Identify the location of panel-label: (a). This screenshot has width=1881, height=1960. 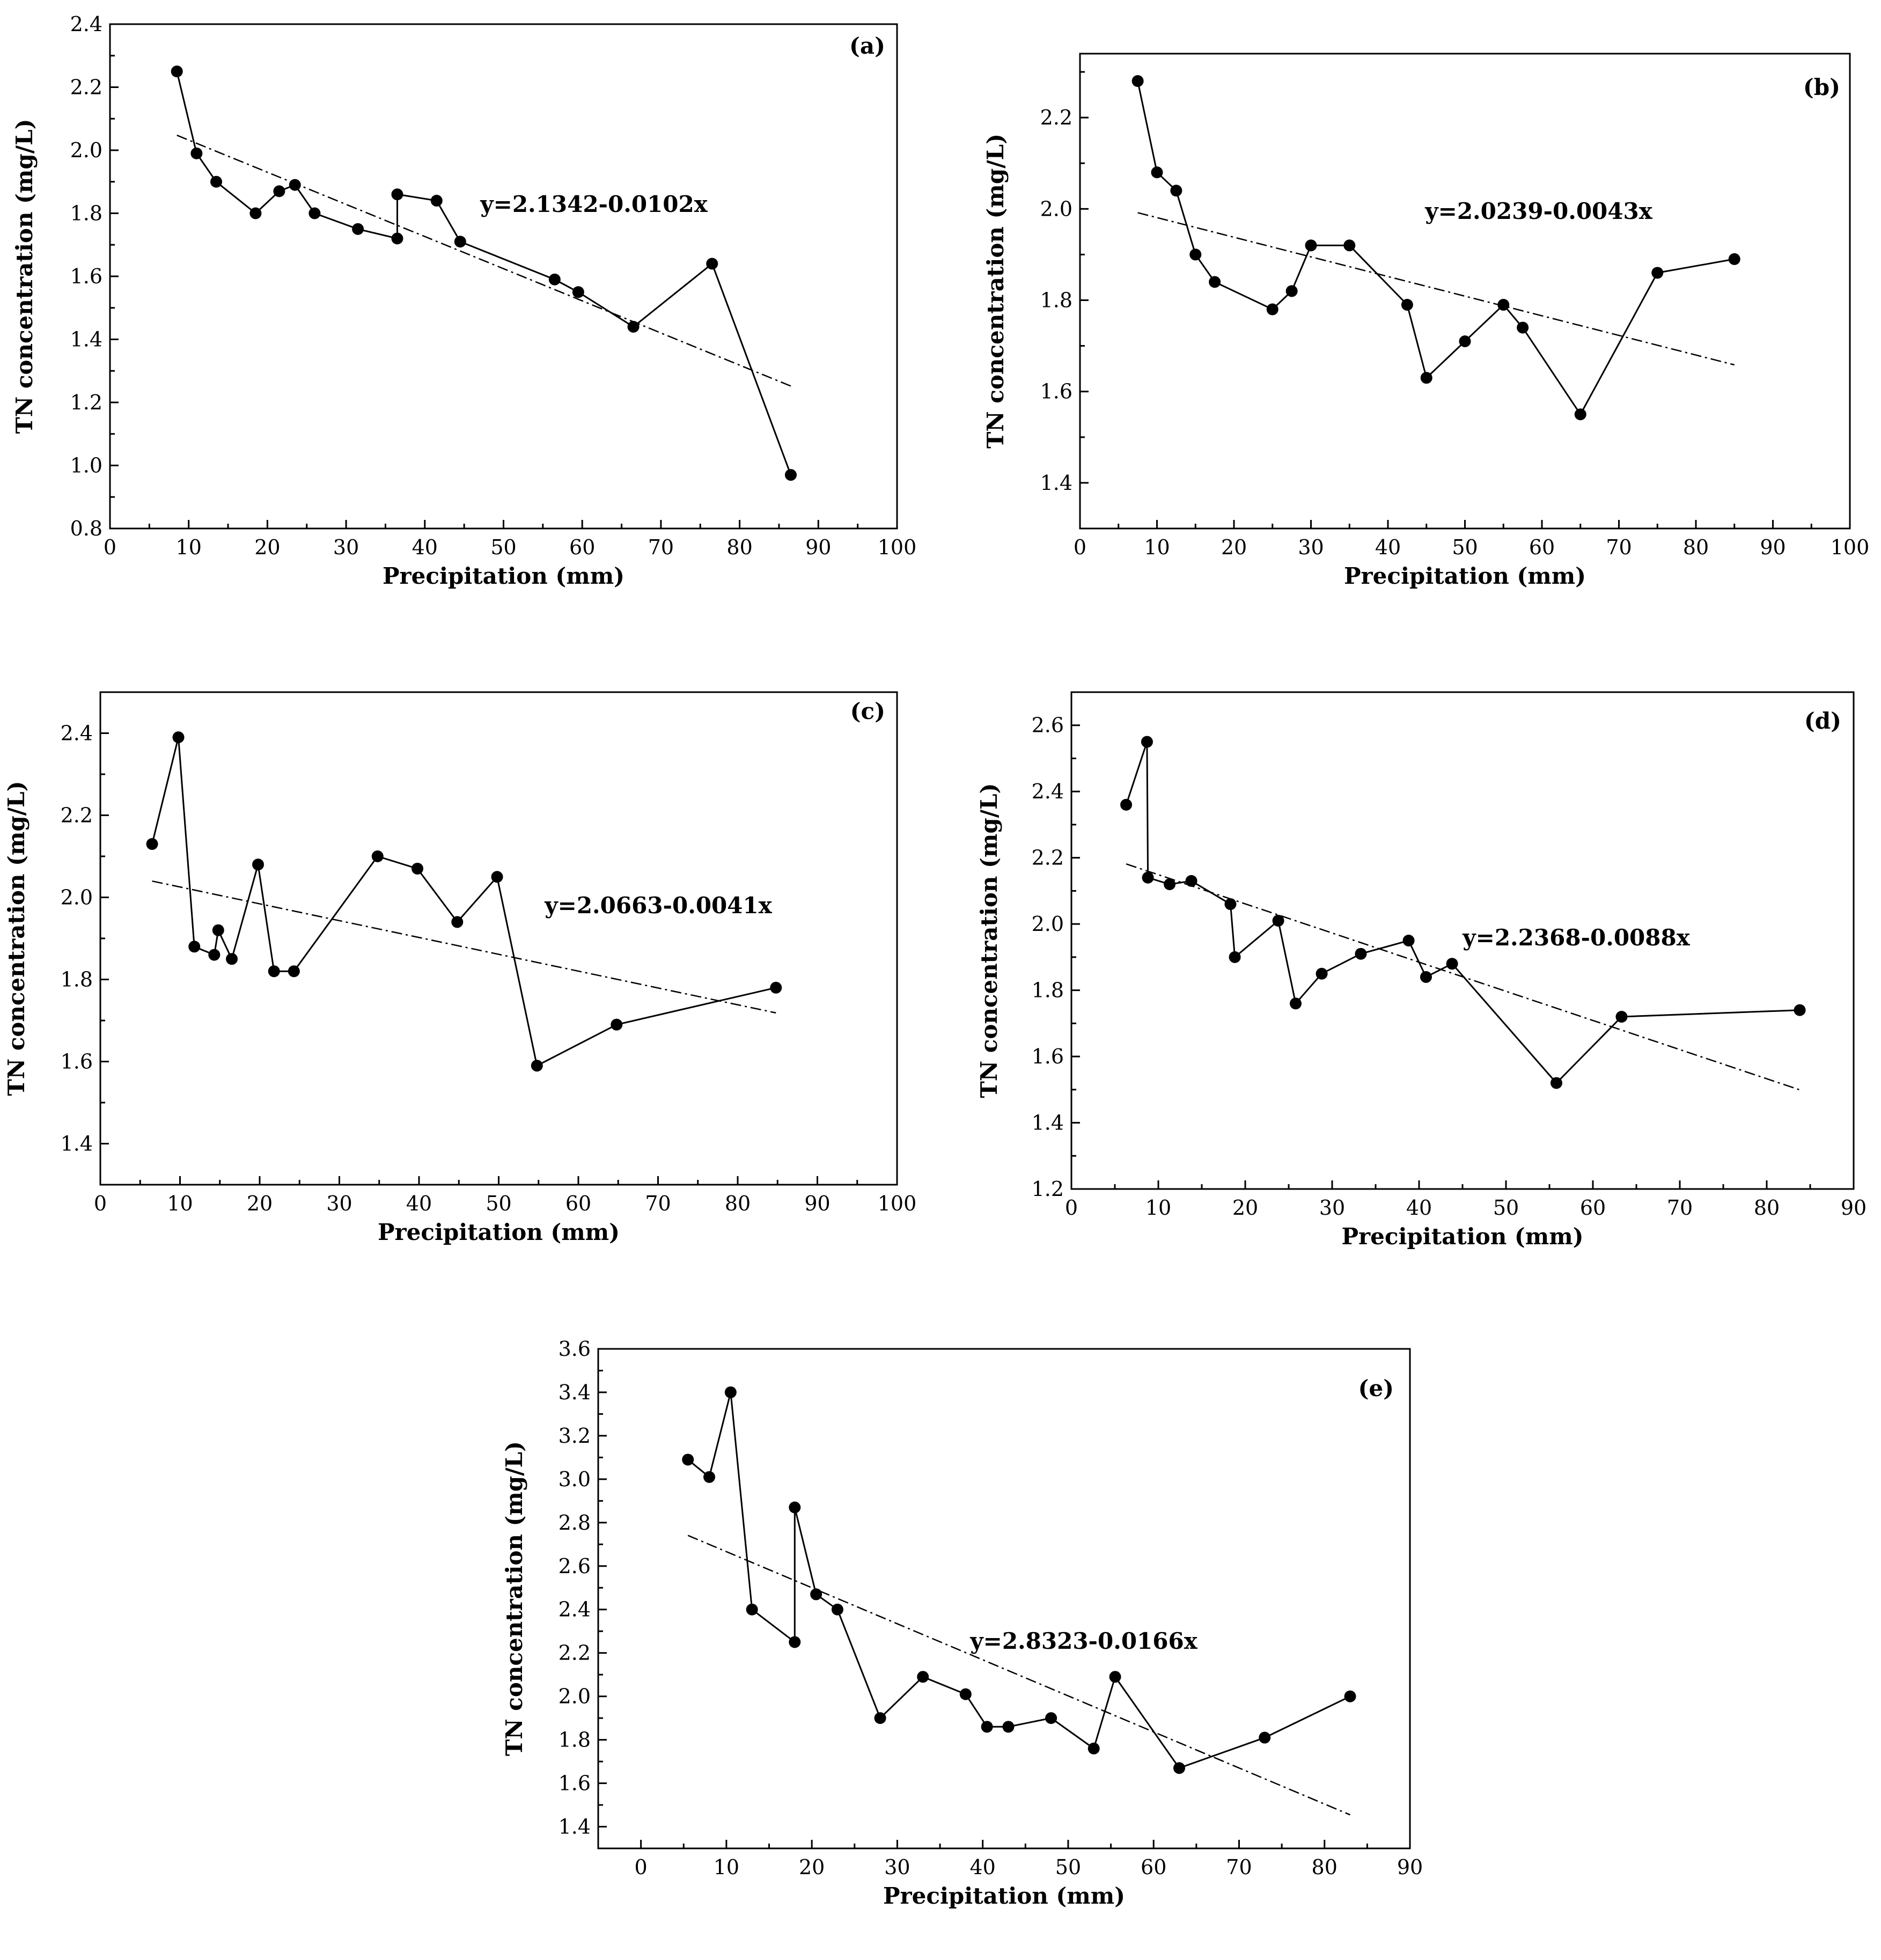
(867, 46).